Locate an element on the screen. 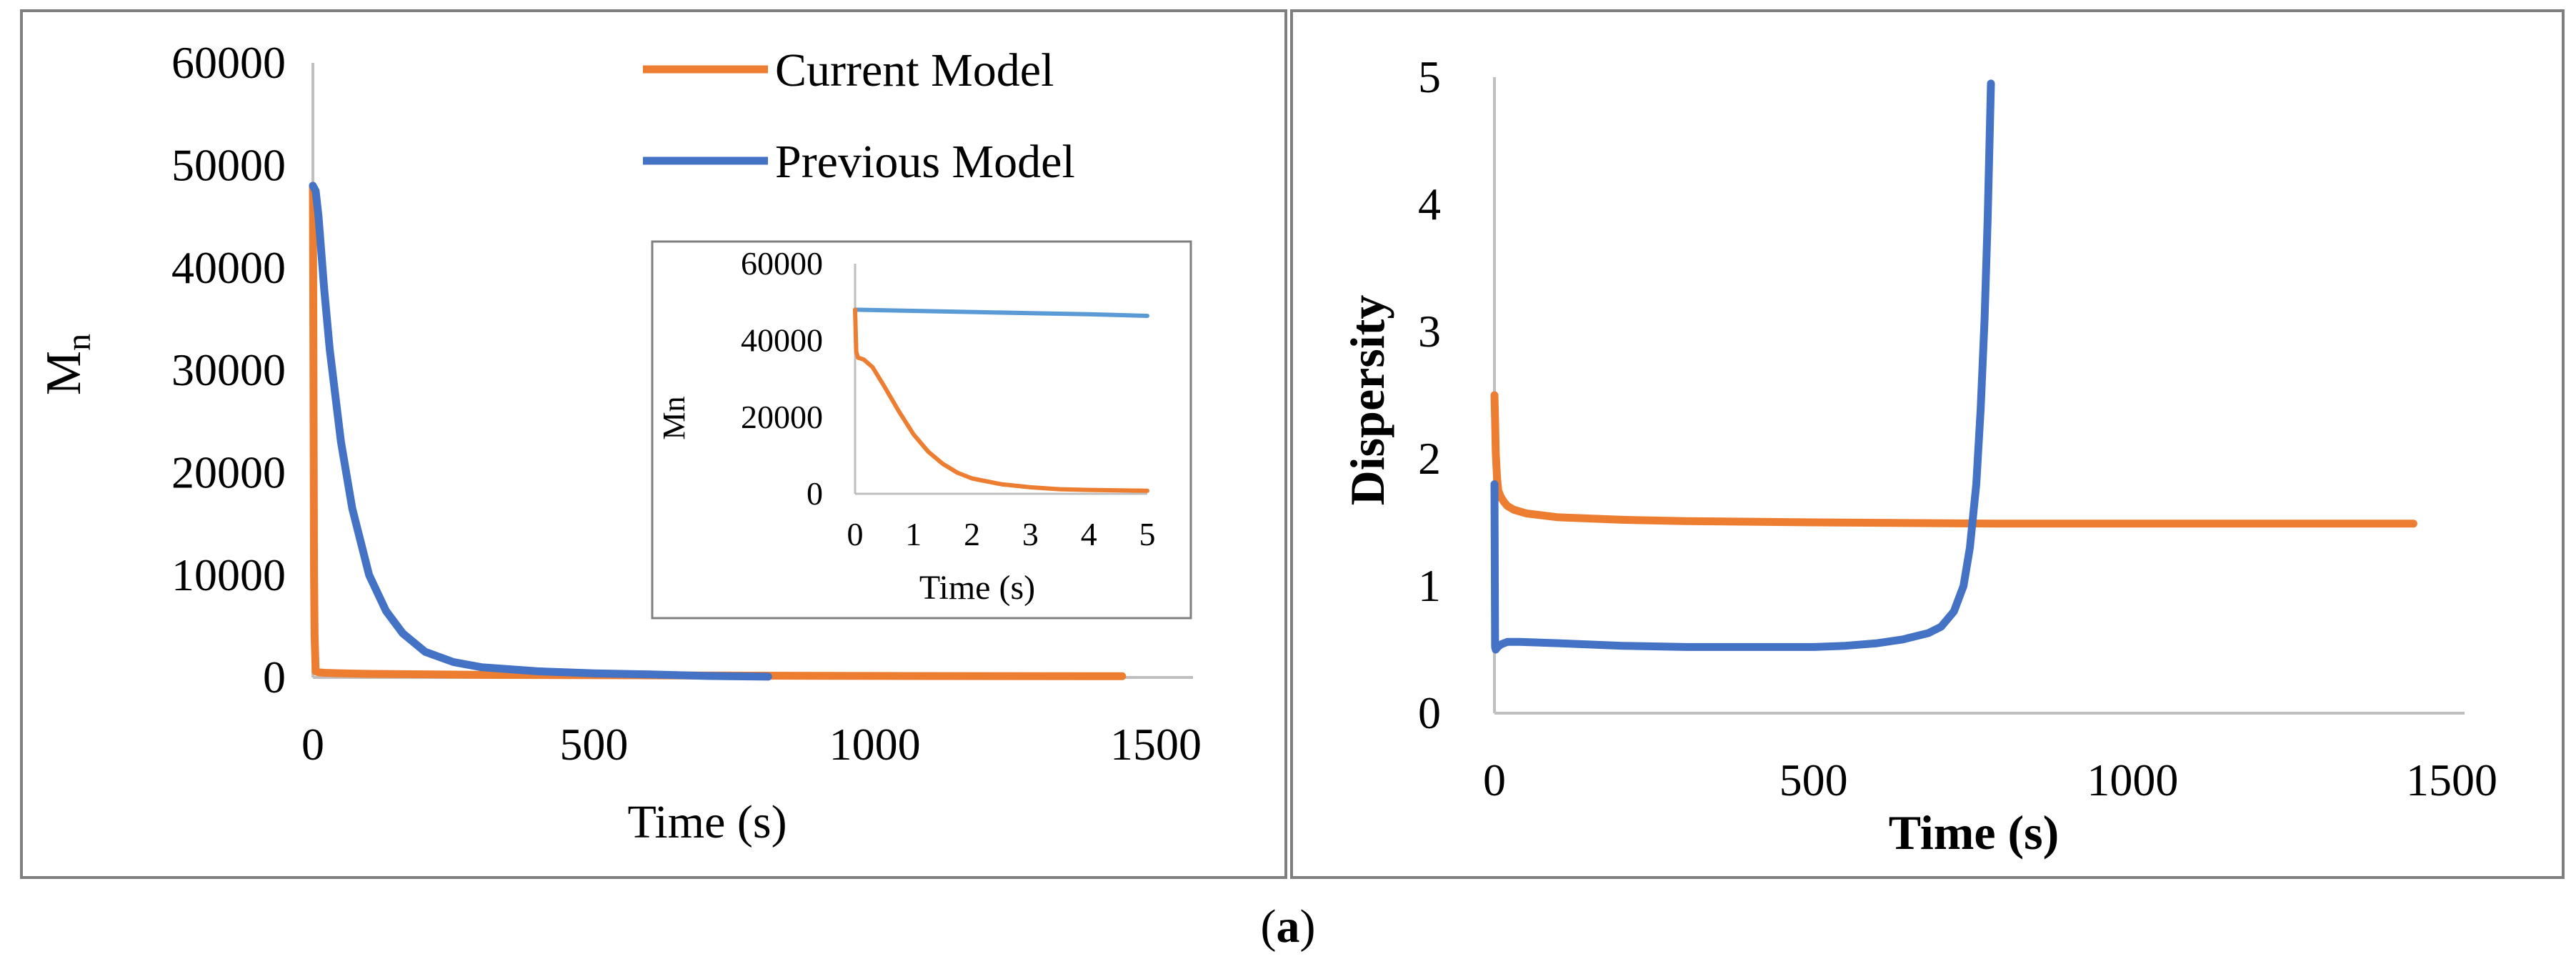 The height and width of the screenshot is (979, 2576). inset-y-axis-title: Mn is located at coordinates (674, 417).